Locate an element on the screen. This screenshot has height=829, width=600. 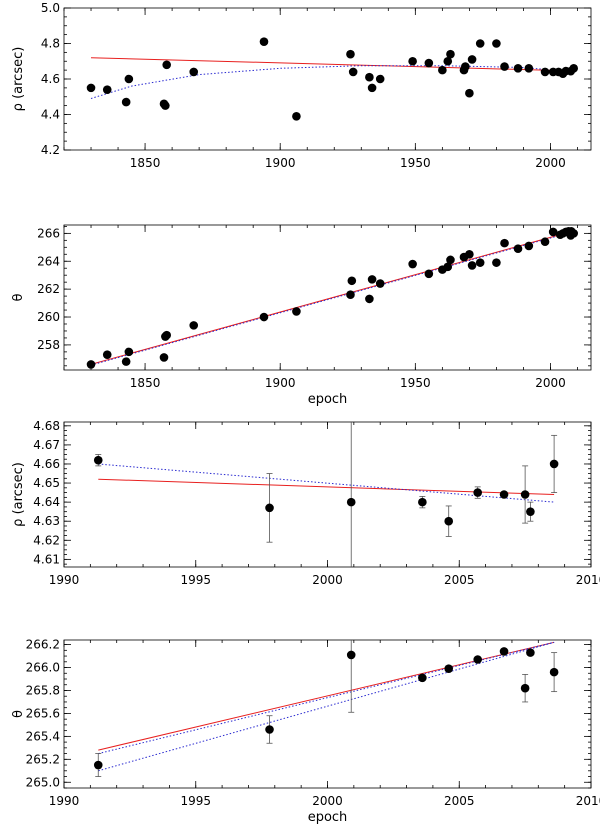
y-tick-label: 4.4 is located at coordinates (50, 115).